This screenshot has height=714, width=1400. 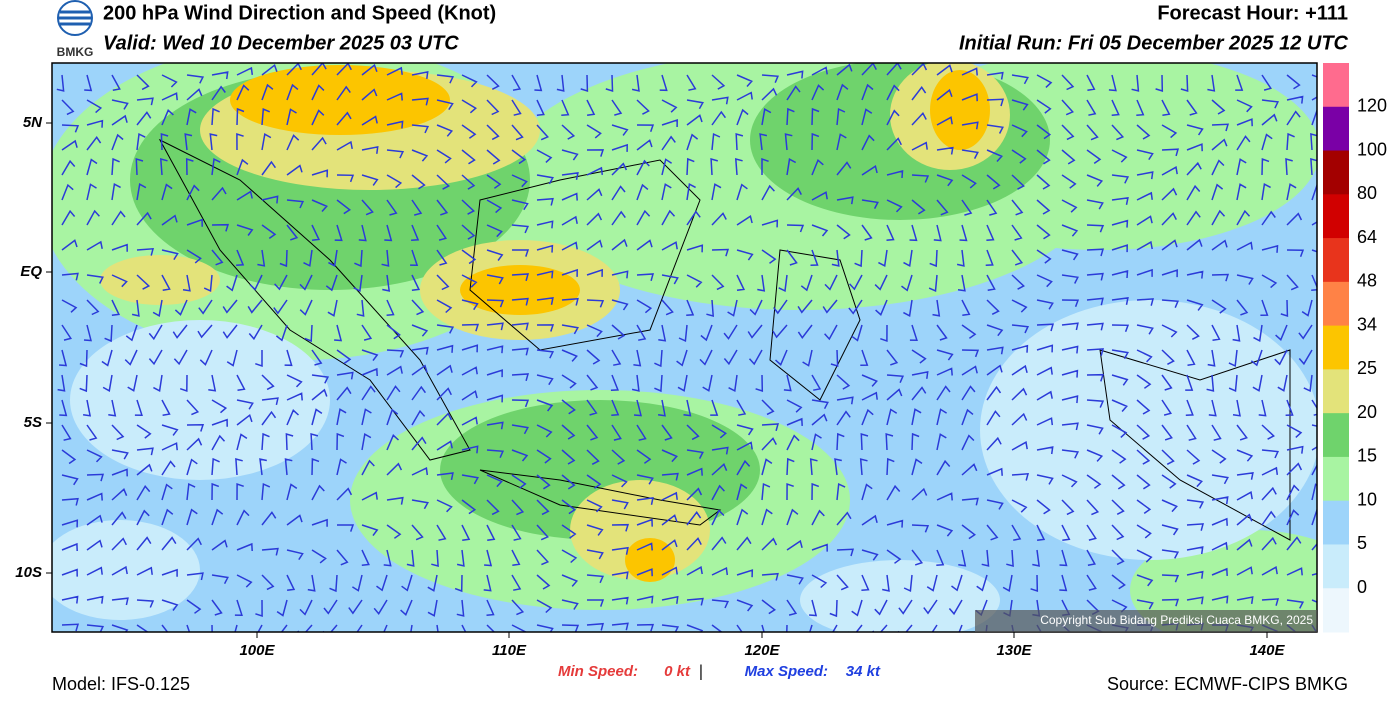 I want to click on colorbar-label: 64, so click(x=1367, y=237).